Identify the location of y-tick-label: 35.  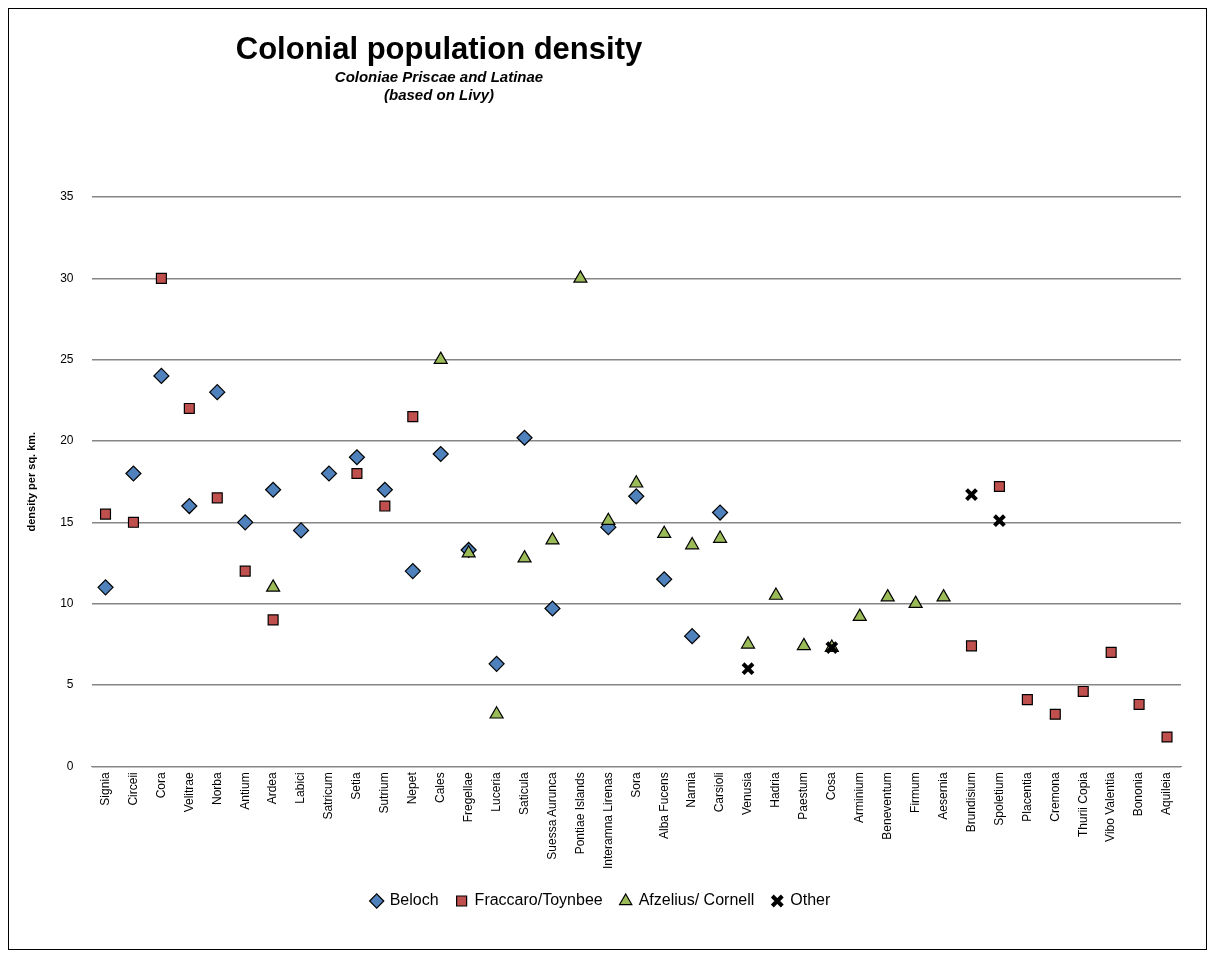
(67, 196).